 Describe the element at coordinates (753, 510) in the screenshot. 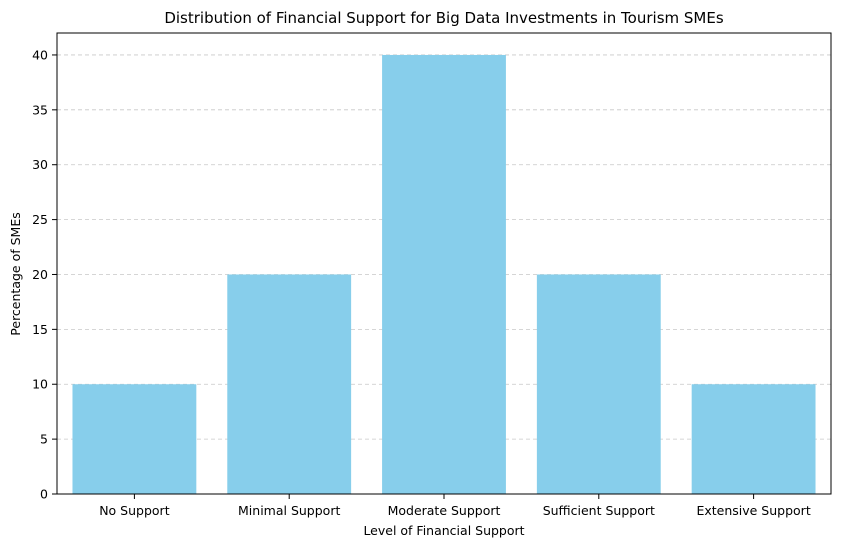

I see `x-tick-label: Extensive Support` at that location.